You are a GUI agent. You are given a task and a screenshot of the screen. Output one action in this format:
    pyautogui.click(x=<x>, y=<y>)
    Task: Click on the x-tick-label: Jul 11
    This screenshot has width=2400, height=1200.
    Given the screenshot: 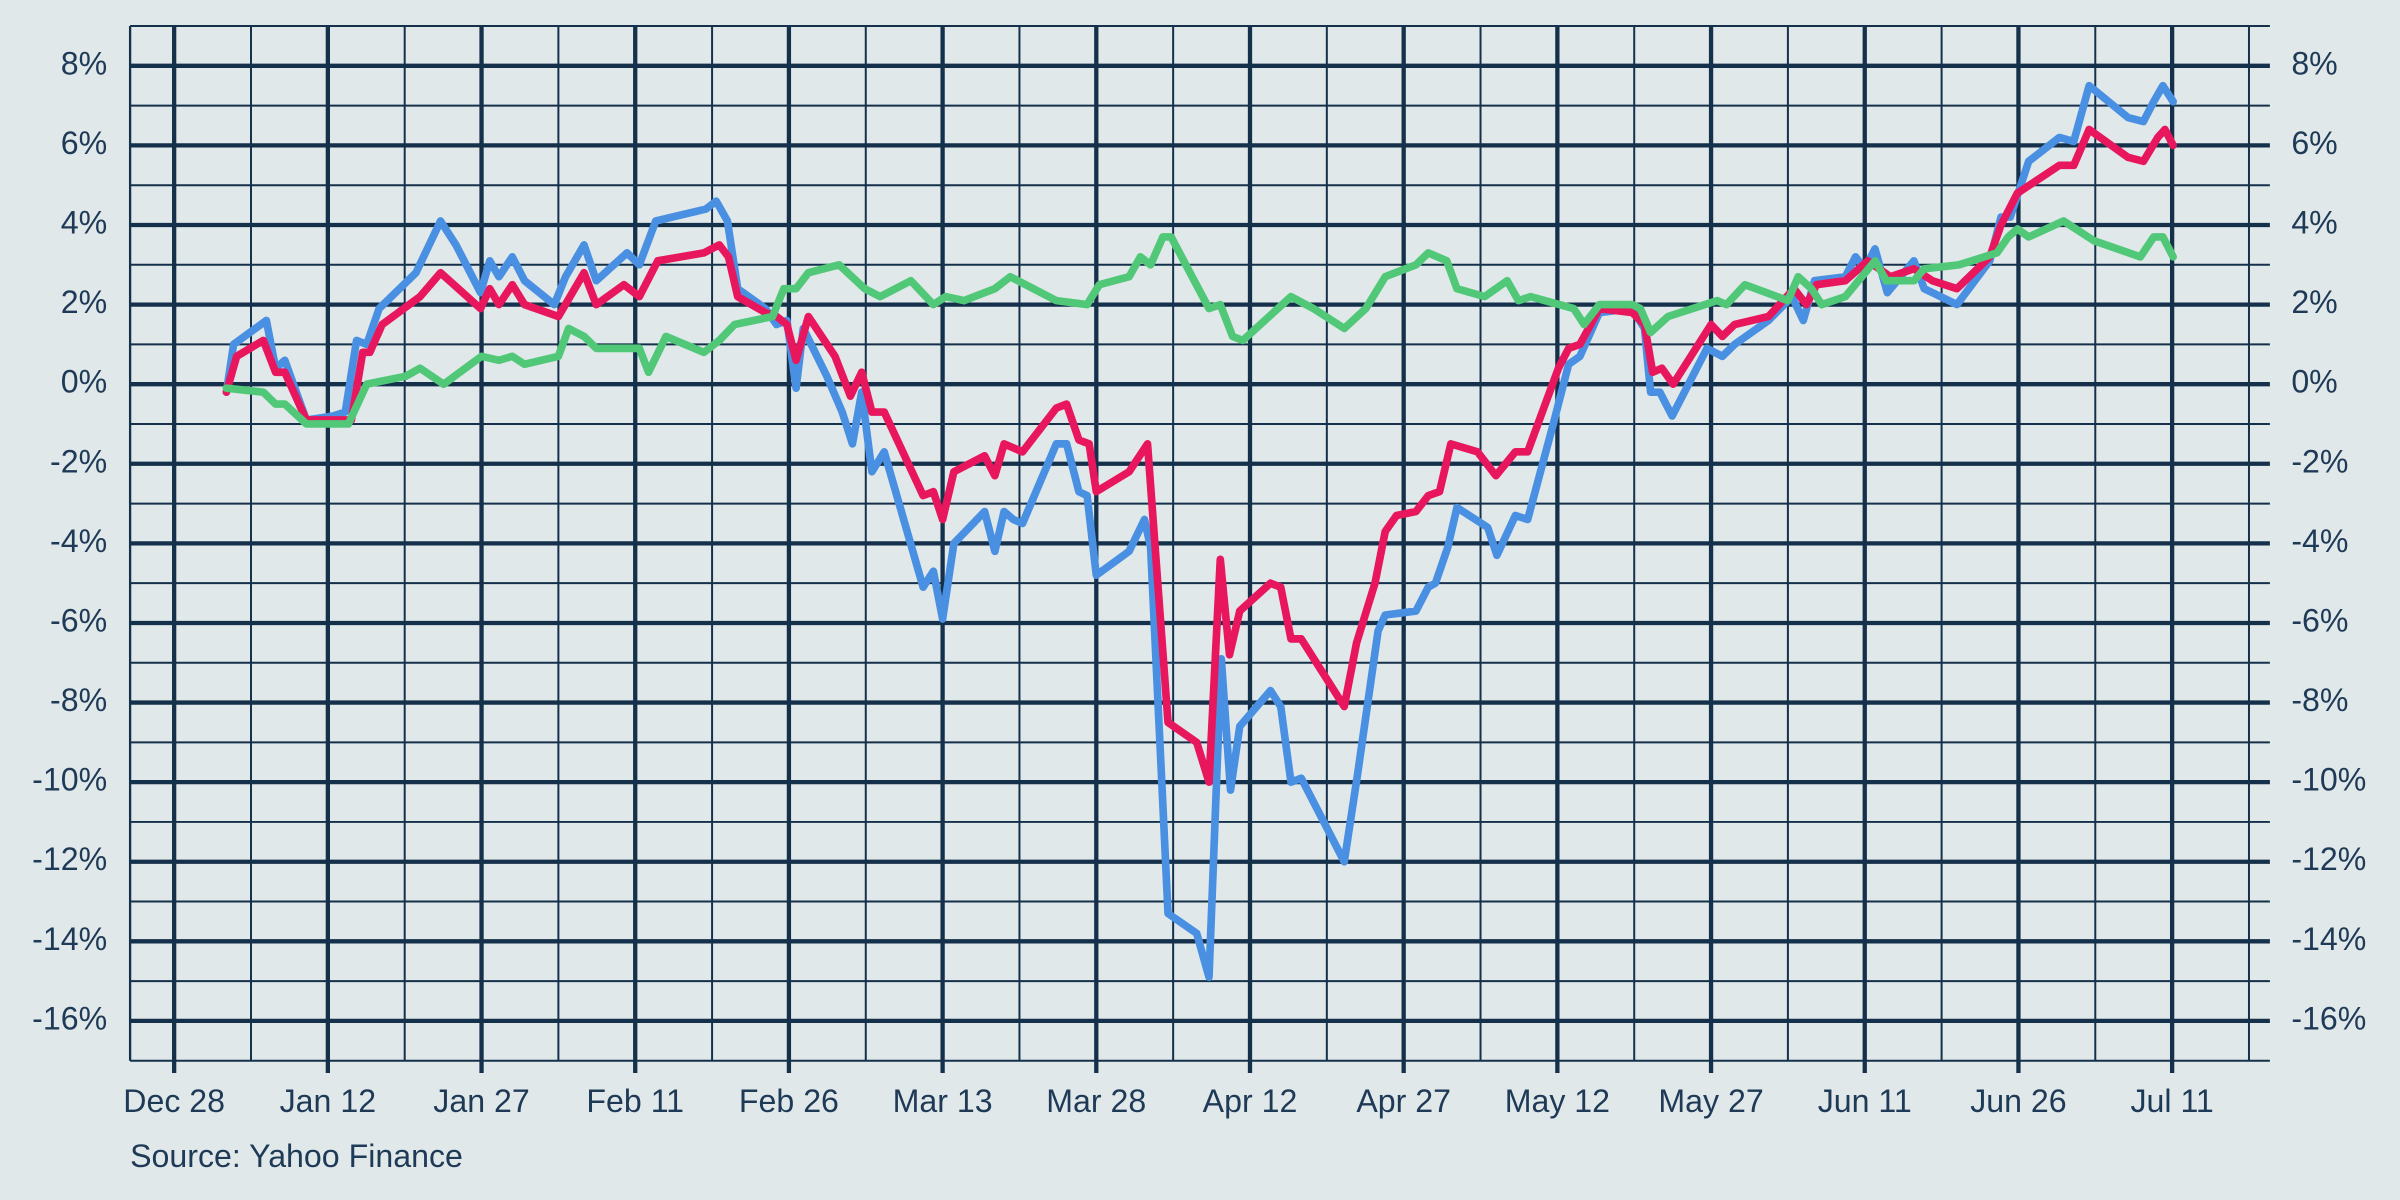 What is the action you would take?
    pyautogui.click(x=2171, y=1101)
    